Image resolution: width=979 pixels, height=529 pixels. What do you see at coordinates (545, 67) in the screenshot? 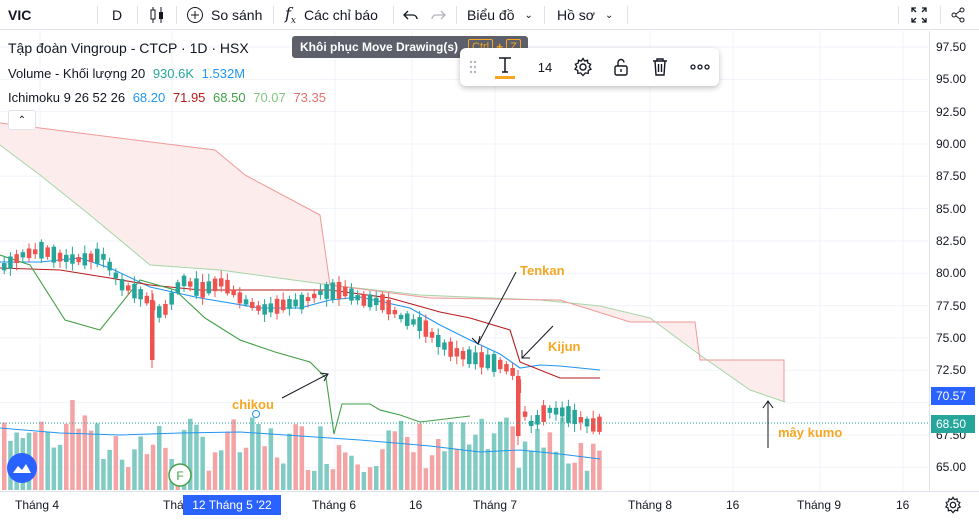
I see `font-size-button: 14` at bounding box center [545, 67].